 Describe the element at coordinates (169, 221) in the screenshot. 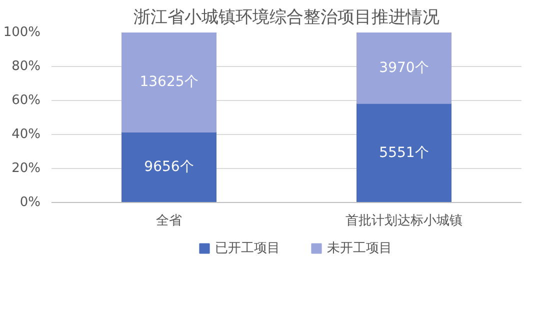

I see `x-tick-label: 全省` at that location.